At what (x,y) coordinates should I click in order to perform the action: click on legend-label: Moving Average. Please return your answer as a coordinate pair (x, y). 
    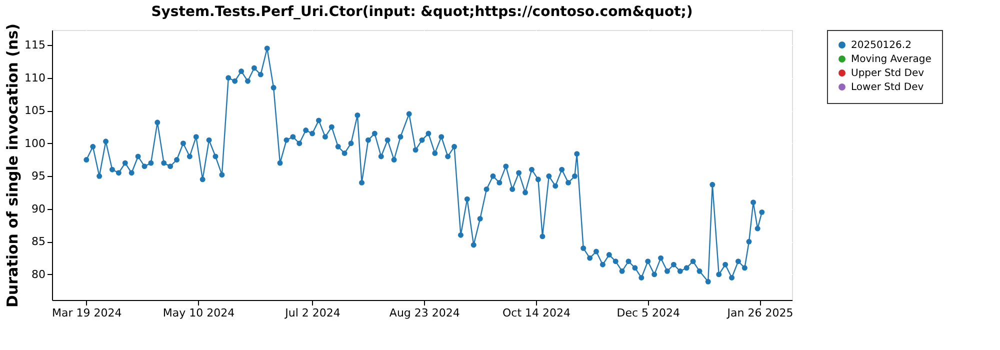
    Looking at the image, I should click on (891, 59).